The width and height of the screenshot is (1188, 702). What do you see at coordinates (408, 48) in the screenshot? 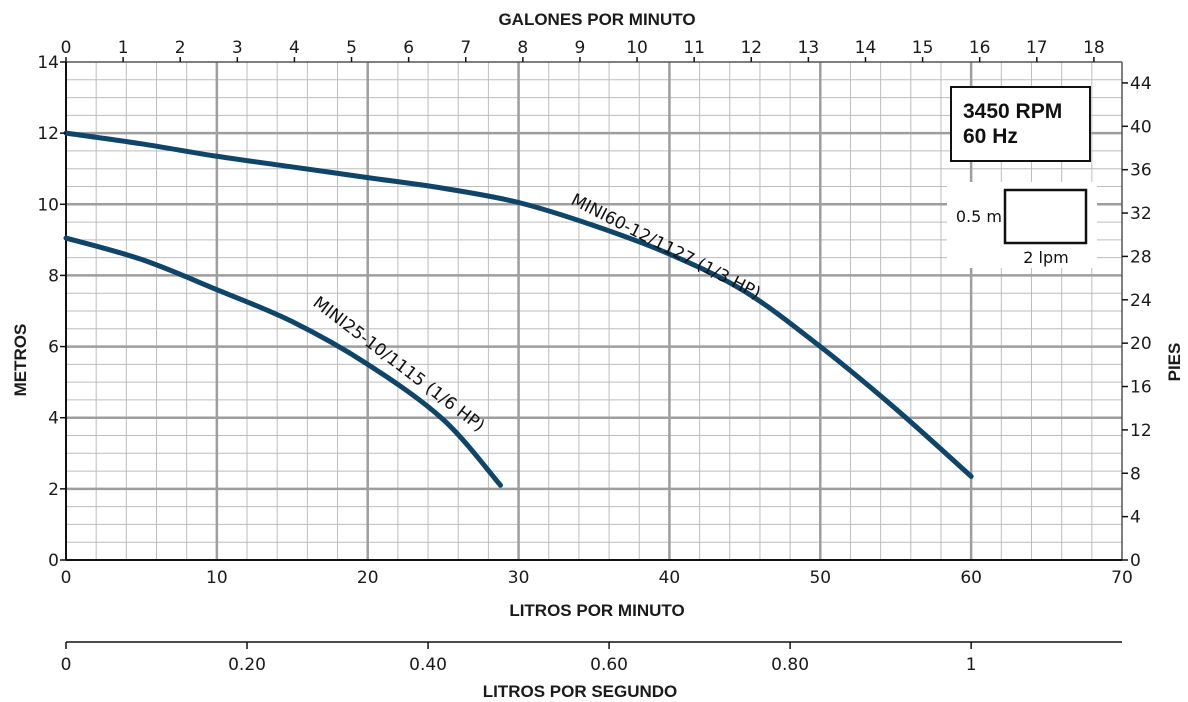
I see `top-tick-label: 6` at bounding box center [408, 48].